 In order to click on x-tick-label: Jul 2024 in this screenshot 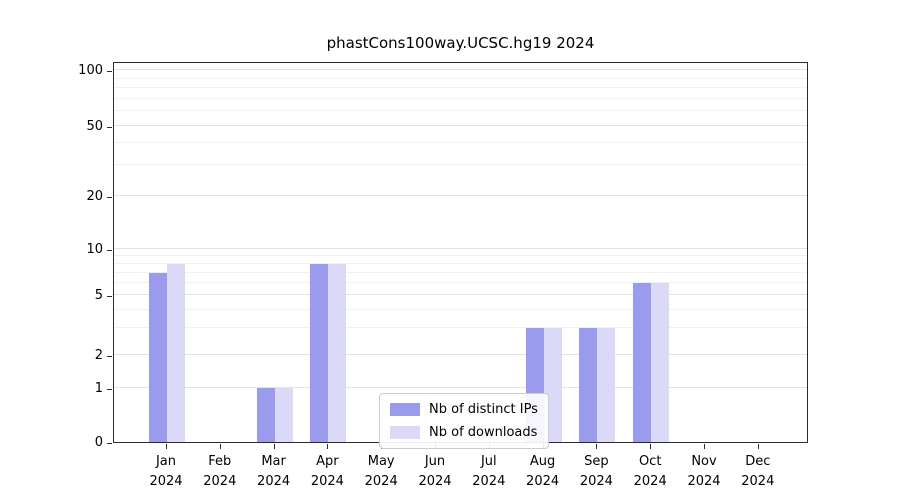, I will do `click(489, 471)`.